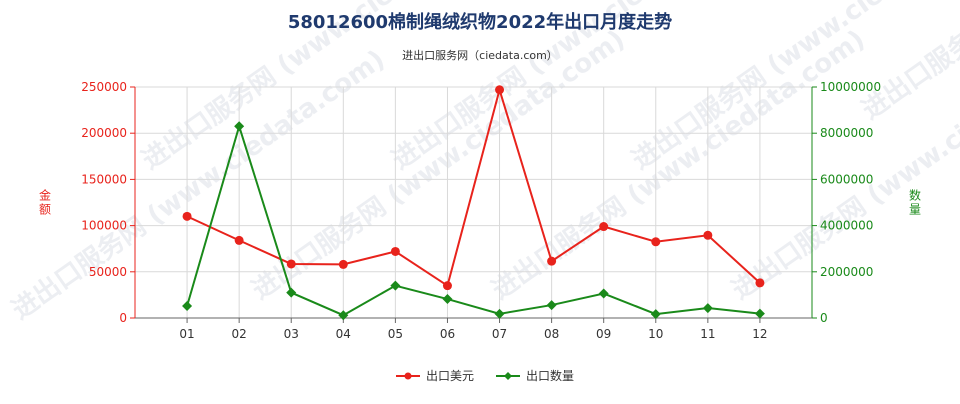 This screenshot has width=960, height=404. What do you see at coordinates (915, 210) in the screenshot?
I see `y-axis-right-label-char: 量` at bounding box center [915, 210].